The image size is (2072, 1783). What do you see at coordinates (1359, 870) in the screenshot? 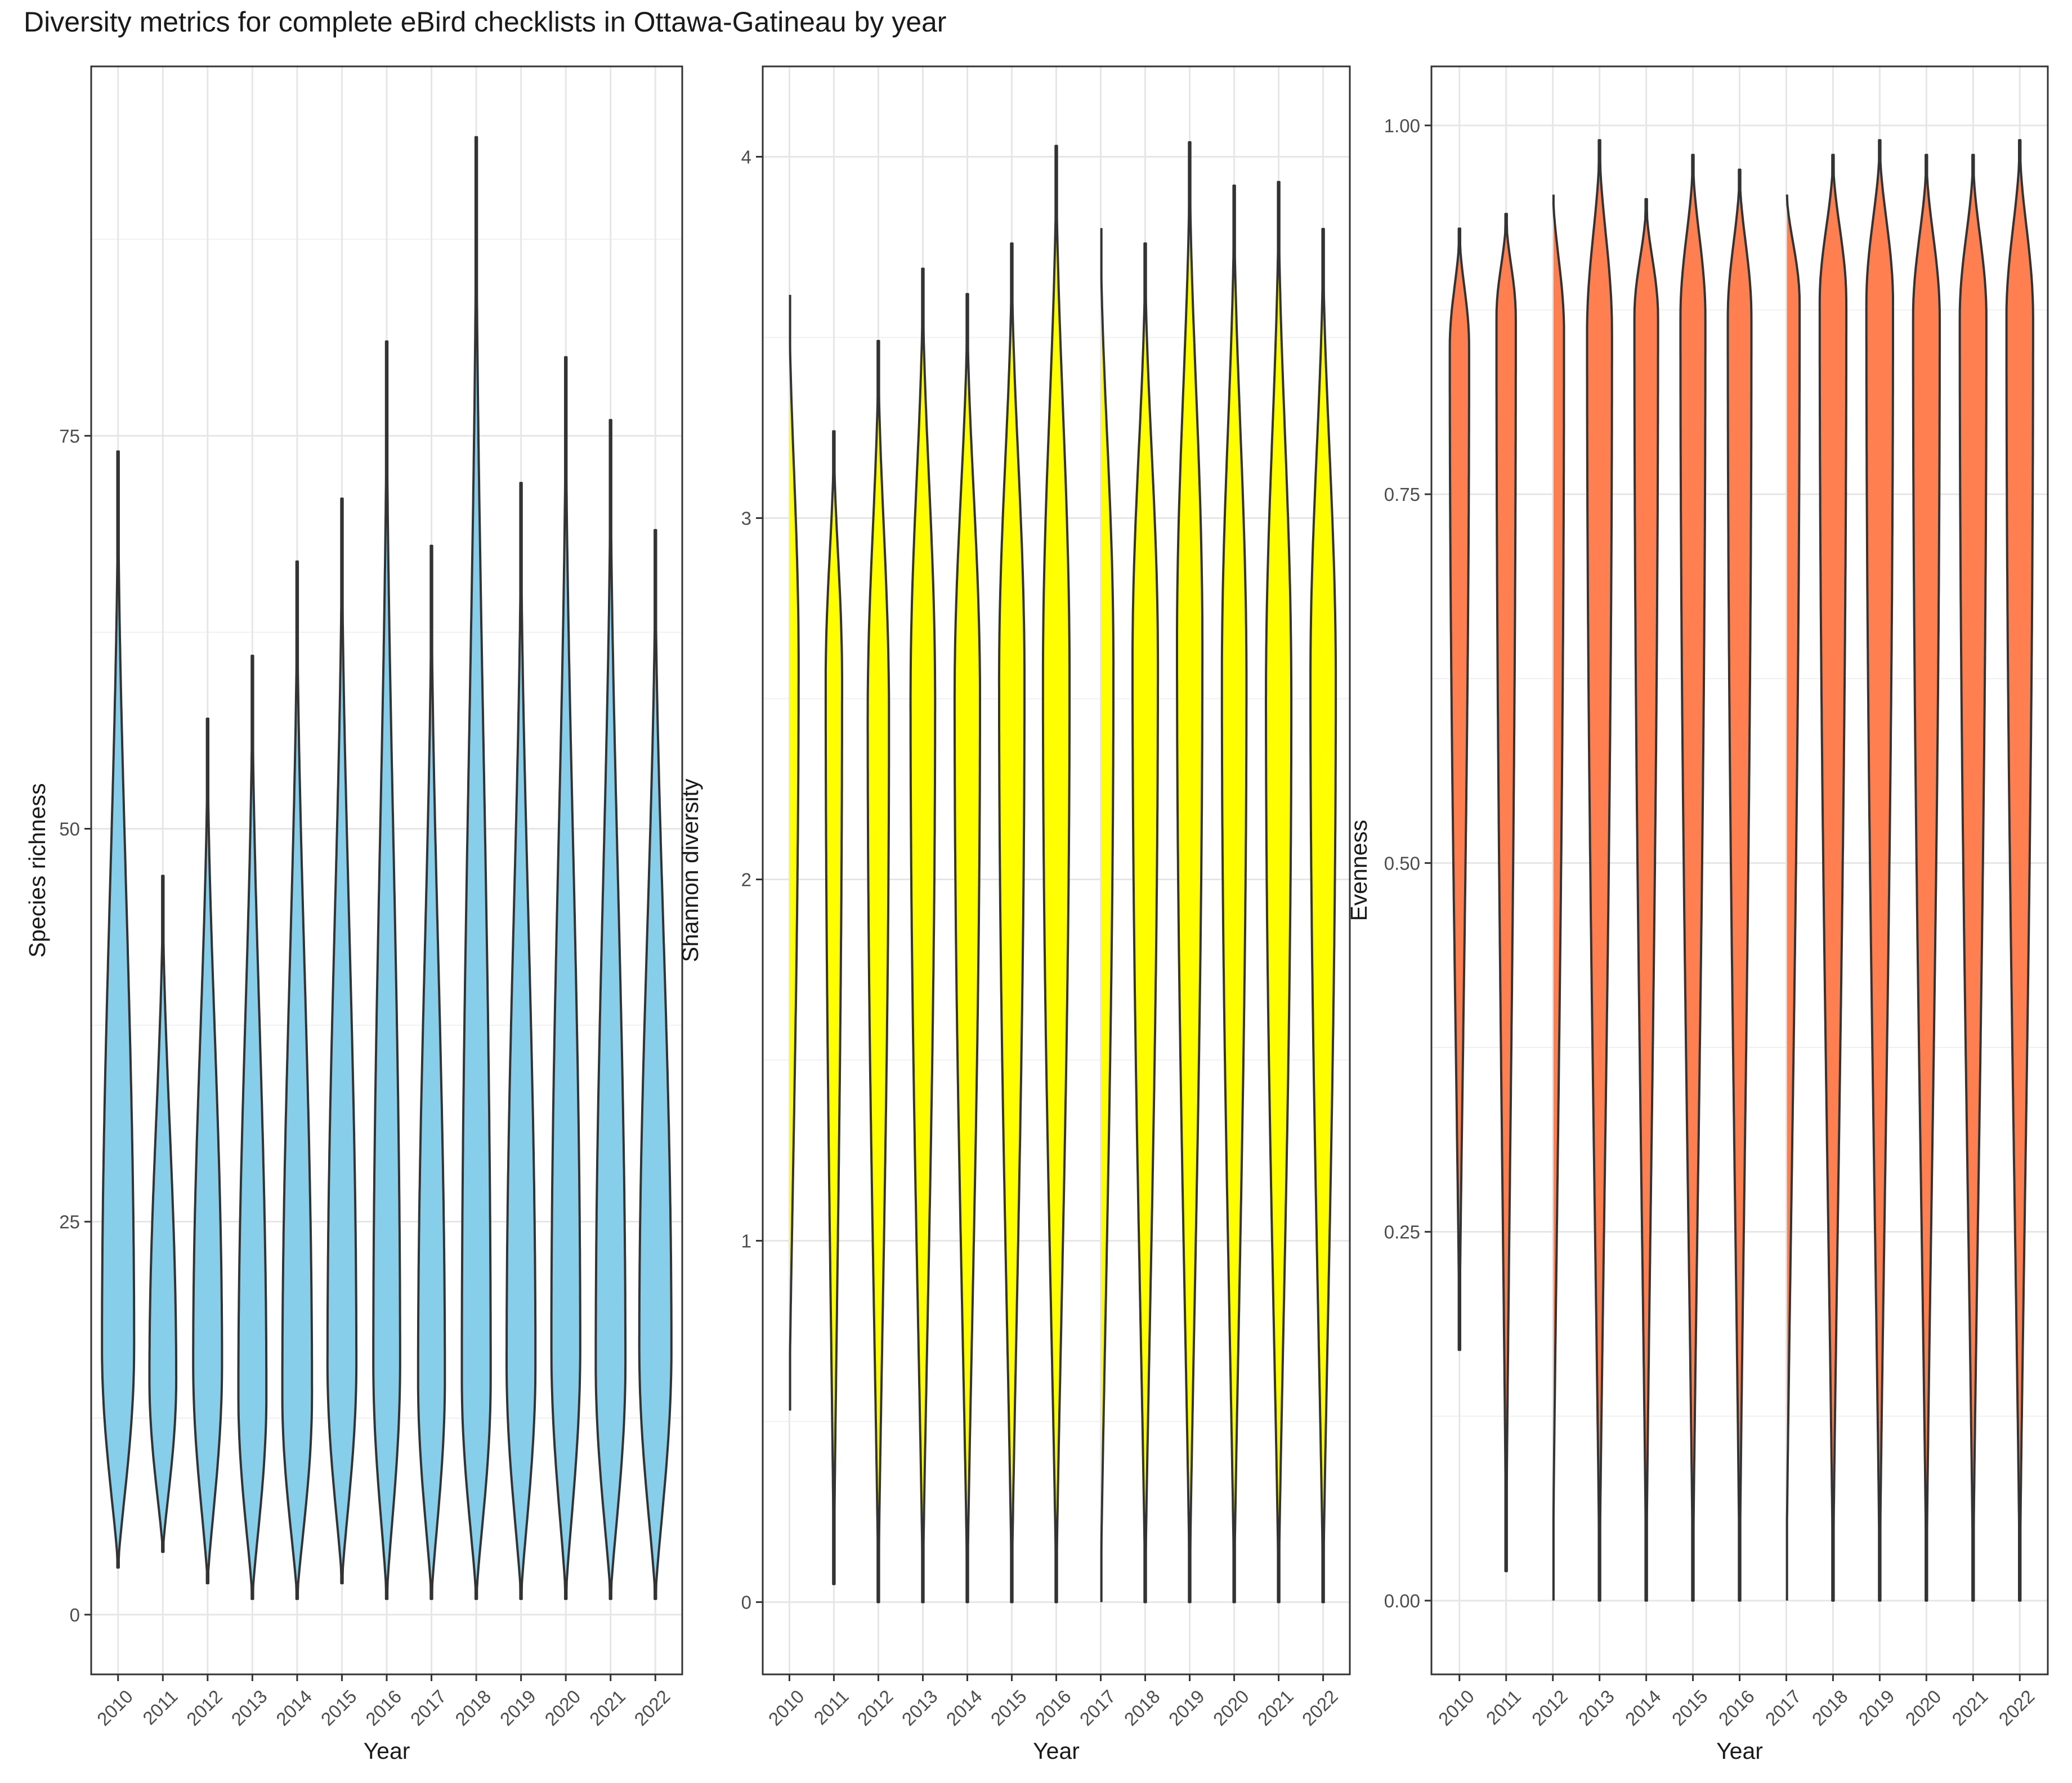
I see `y-axis-title: Evenness` at bounding box center [1359, 870].